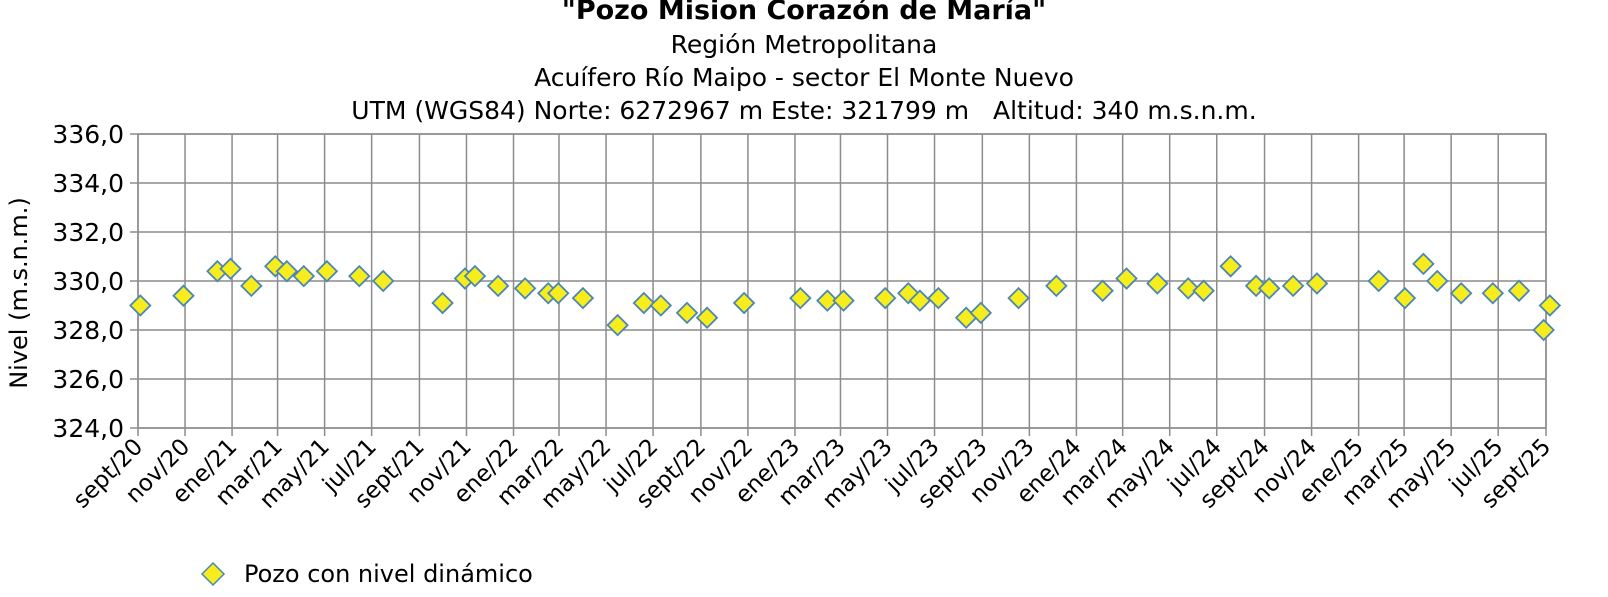 This screenshot has width=1608, height=597. I want to click on chart-subtitle-region: Región Metropolitana, so click(804, 44).